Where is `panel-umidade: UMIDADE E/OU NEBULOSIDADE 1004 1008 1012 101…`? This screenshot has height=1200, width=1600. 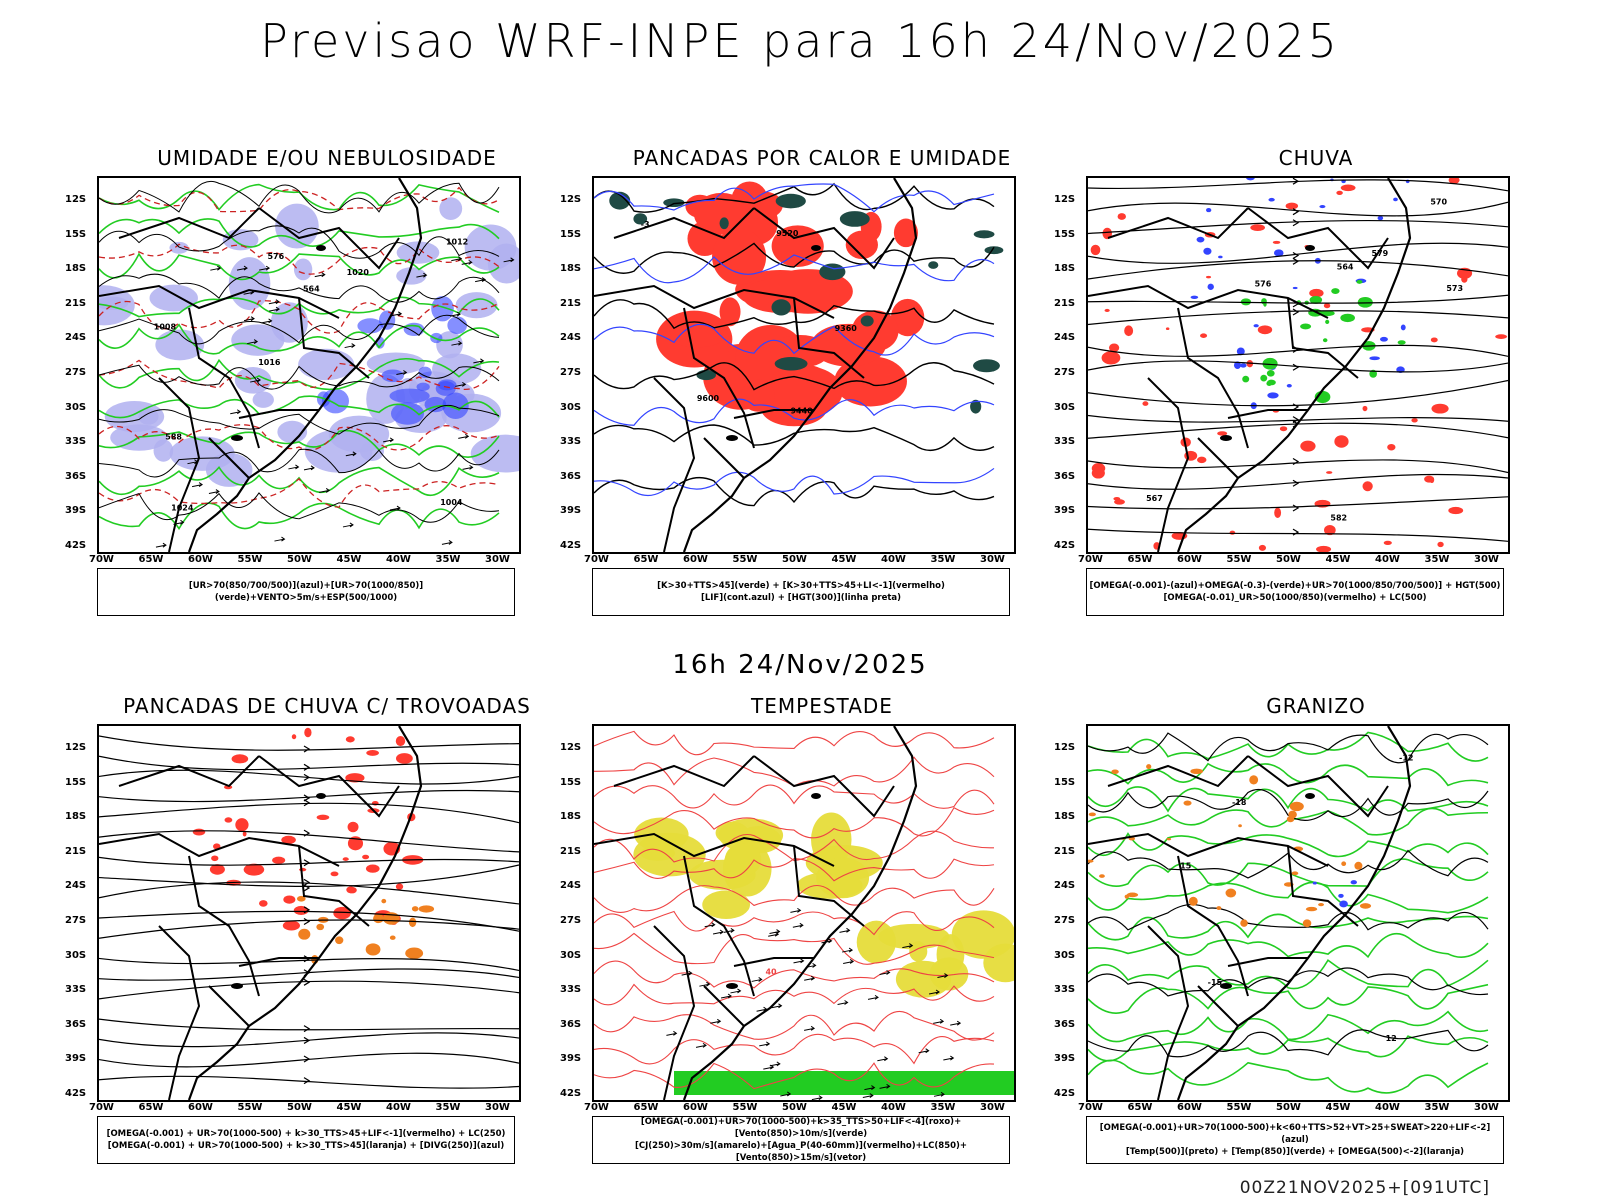
panel-umidade: UMIDADE E/OU NEBULOSIDADE 1004 1008 1012 101… is located at coordinates (301, 396).